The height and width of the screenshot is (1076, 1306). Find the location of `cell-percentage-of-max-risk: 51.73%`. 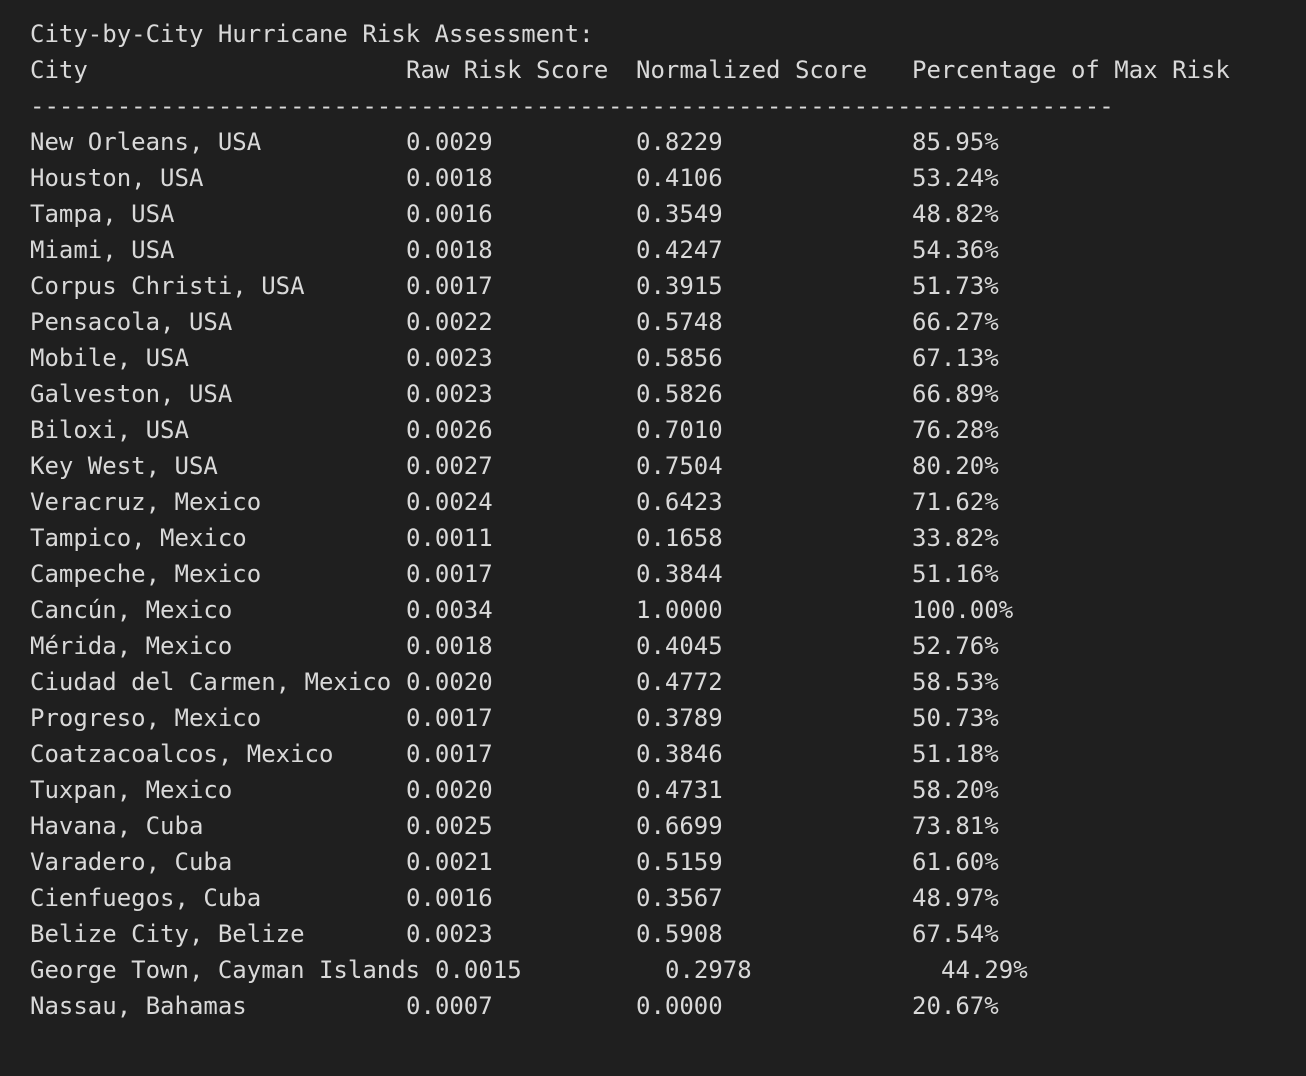

cell-percentage-of-max-risk: 51.73% is located at coordinates (955, 286).